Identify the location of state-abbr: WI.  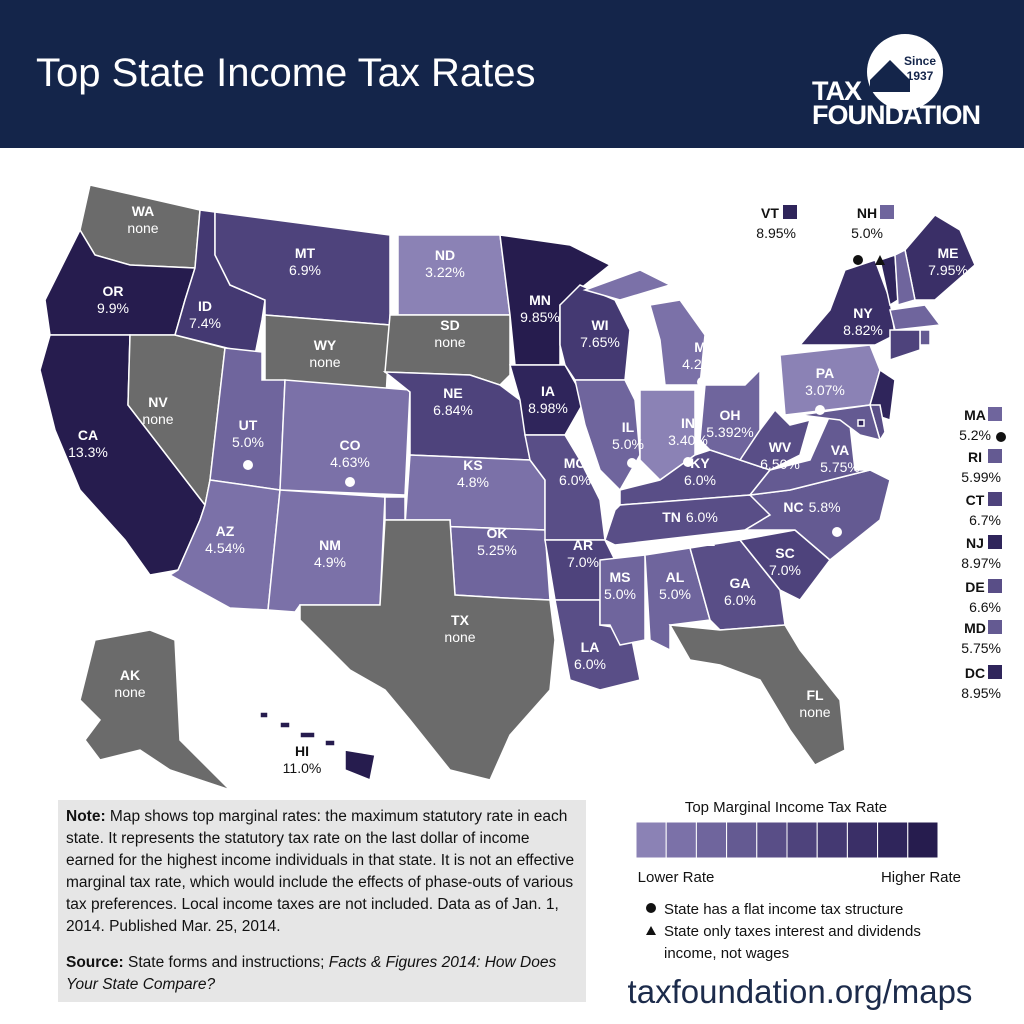
(599, 325).